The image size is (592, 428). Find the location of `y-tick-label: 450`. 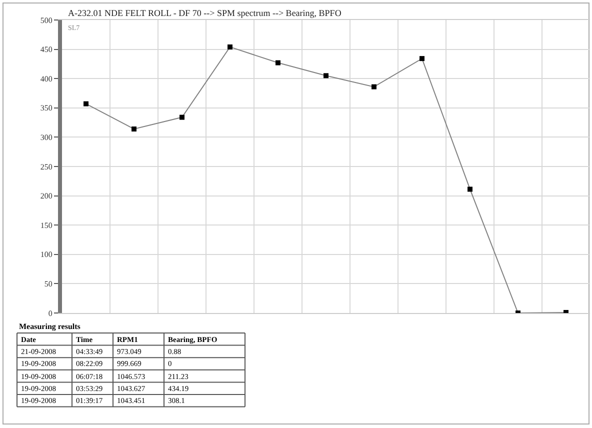

y-tick-label: 450 is located at coordinates (46, 49).